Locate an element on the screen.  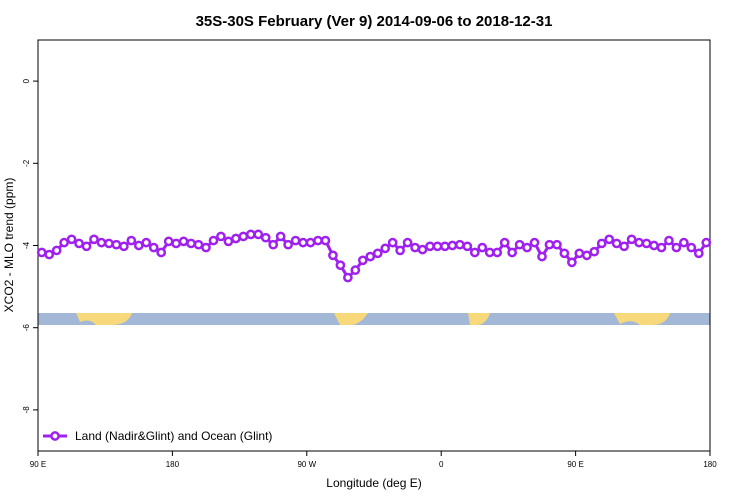
y-tick-label: 0 is located at coordinates (26, 80).